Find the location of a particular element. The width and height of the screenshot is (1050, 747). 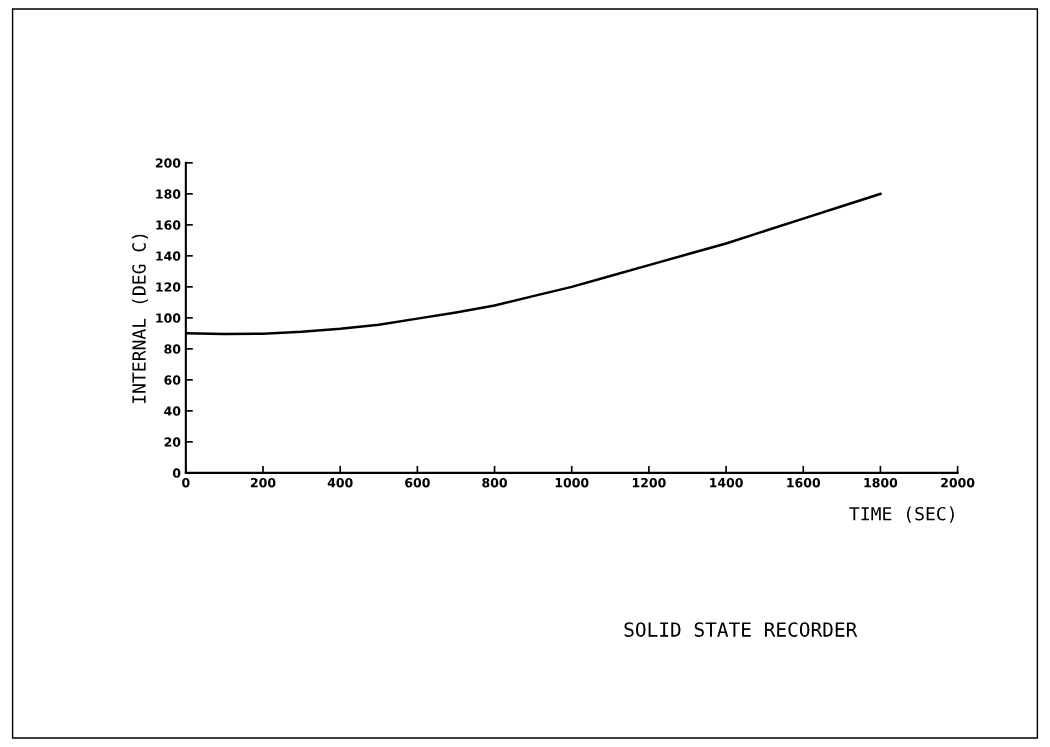

x-tick-label: 1200 is located at coordinates (649, 482).